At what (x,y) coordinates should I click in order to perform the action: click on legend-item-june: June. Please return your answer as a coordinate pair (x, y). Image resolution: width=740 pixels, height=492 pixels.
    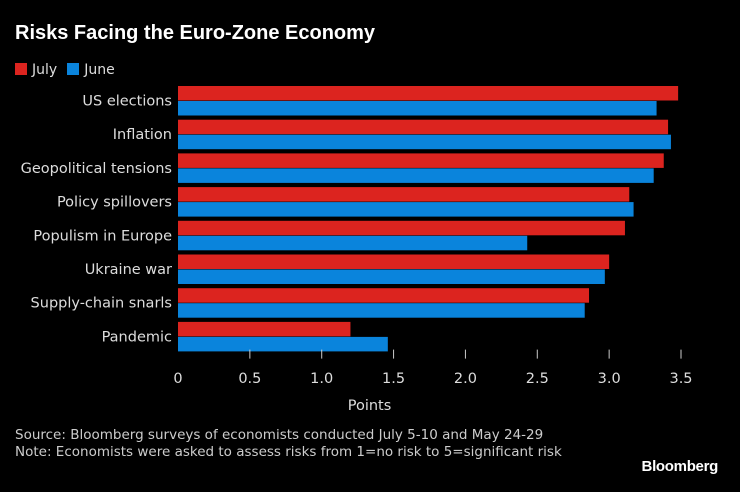
    Looking at the image, I should click on (91, 70).